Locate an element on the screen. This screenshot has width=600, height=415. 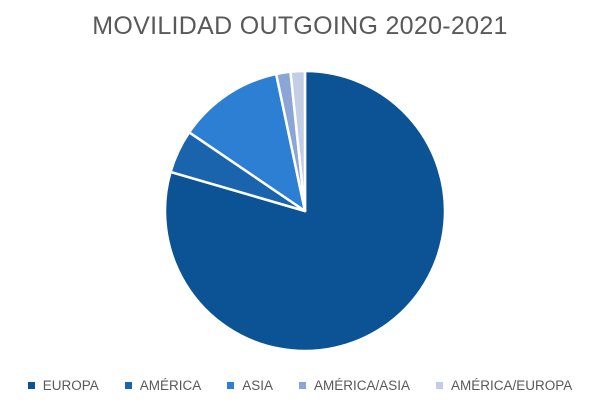
legend-item: ASIA is located at coordinates (250, 385).